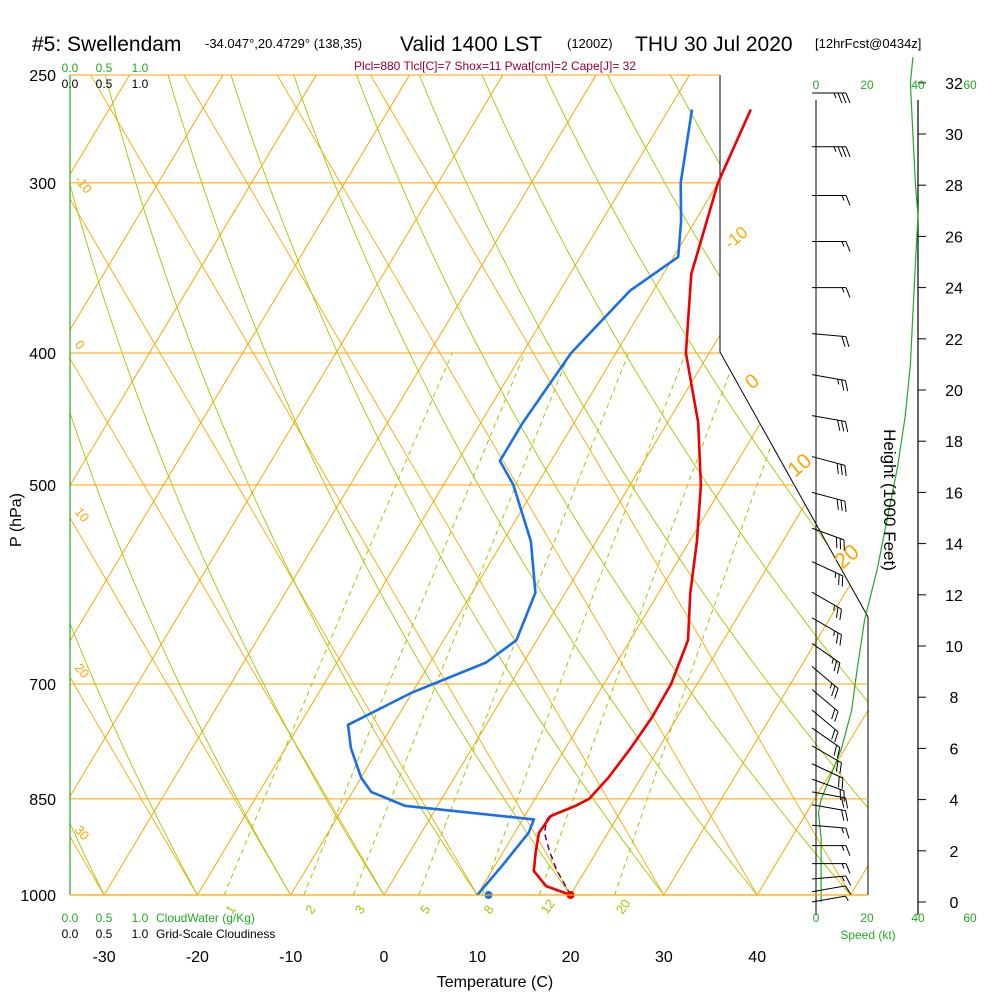  What do you see at coordinates (664, 957) in the screenshot?
I see `temperature-tick-label: 30` at bounding box center [664, 957].